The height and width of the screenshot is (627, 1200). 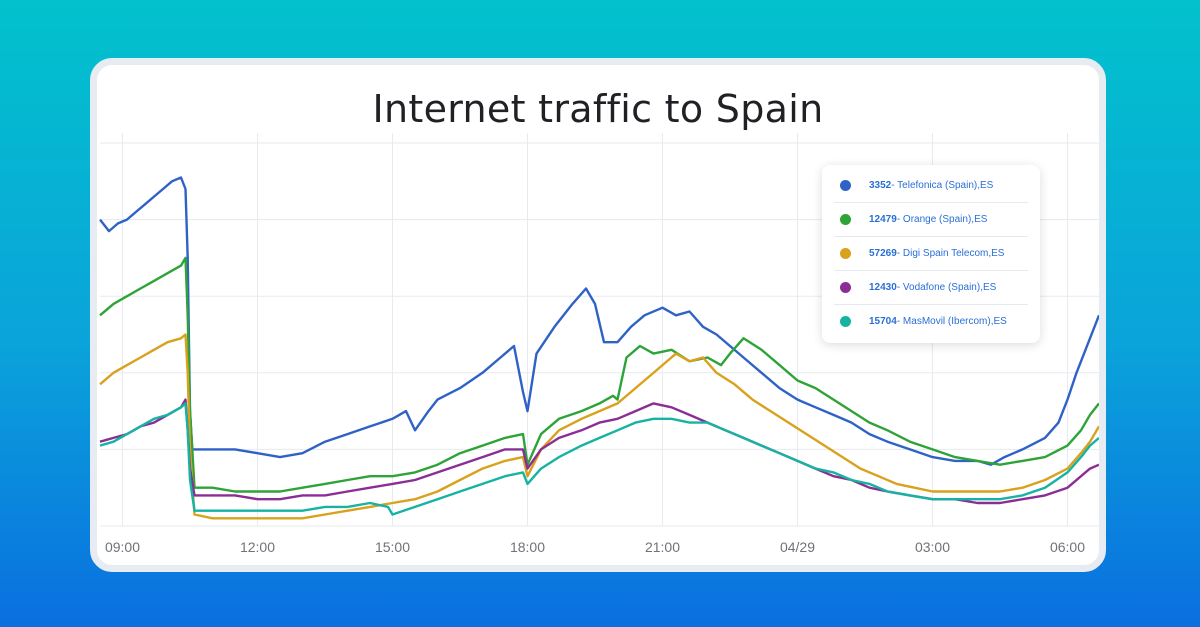 I want to click on x-tick-label: 18:00, so click(x=527, y=547).